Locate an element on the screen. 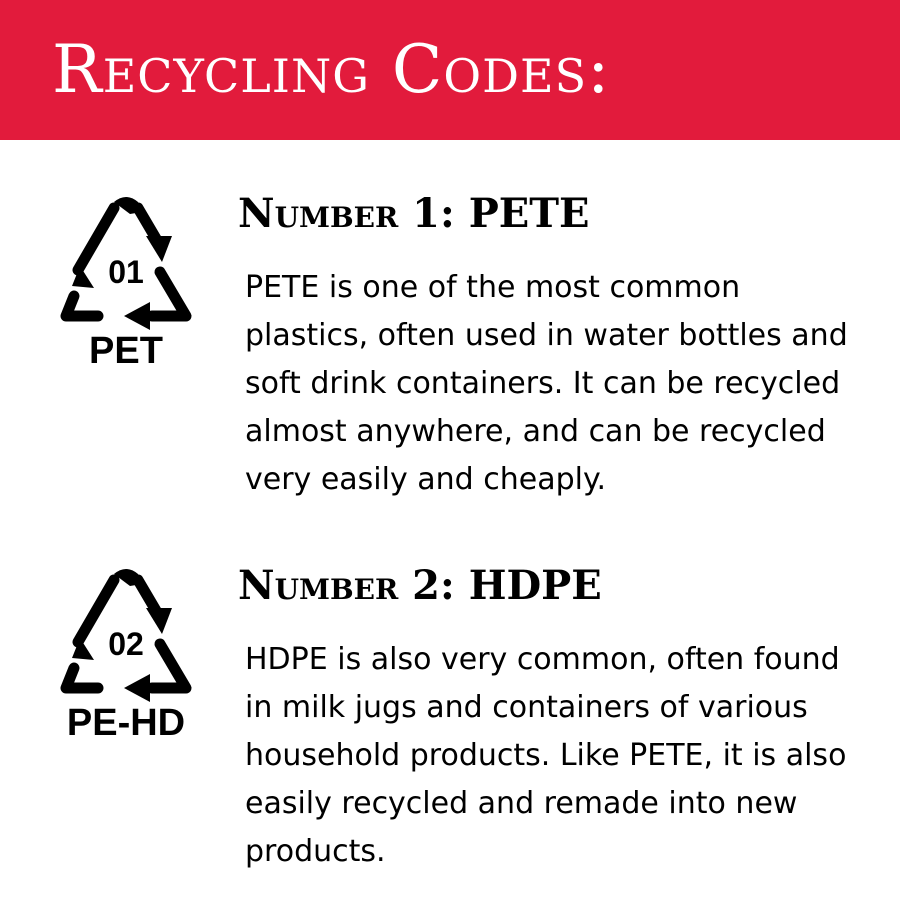  section-title: Number 2: HDPE is located at coordinates (420, 585).